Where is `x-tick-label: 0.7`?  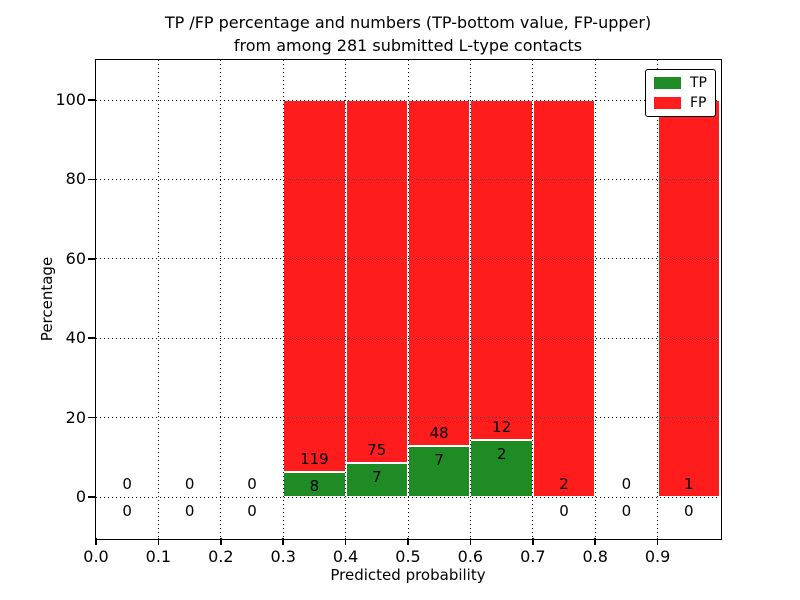
x-tick-label: 0.7 is located at coordinates (533, 556).